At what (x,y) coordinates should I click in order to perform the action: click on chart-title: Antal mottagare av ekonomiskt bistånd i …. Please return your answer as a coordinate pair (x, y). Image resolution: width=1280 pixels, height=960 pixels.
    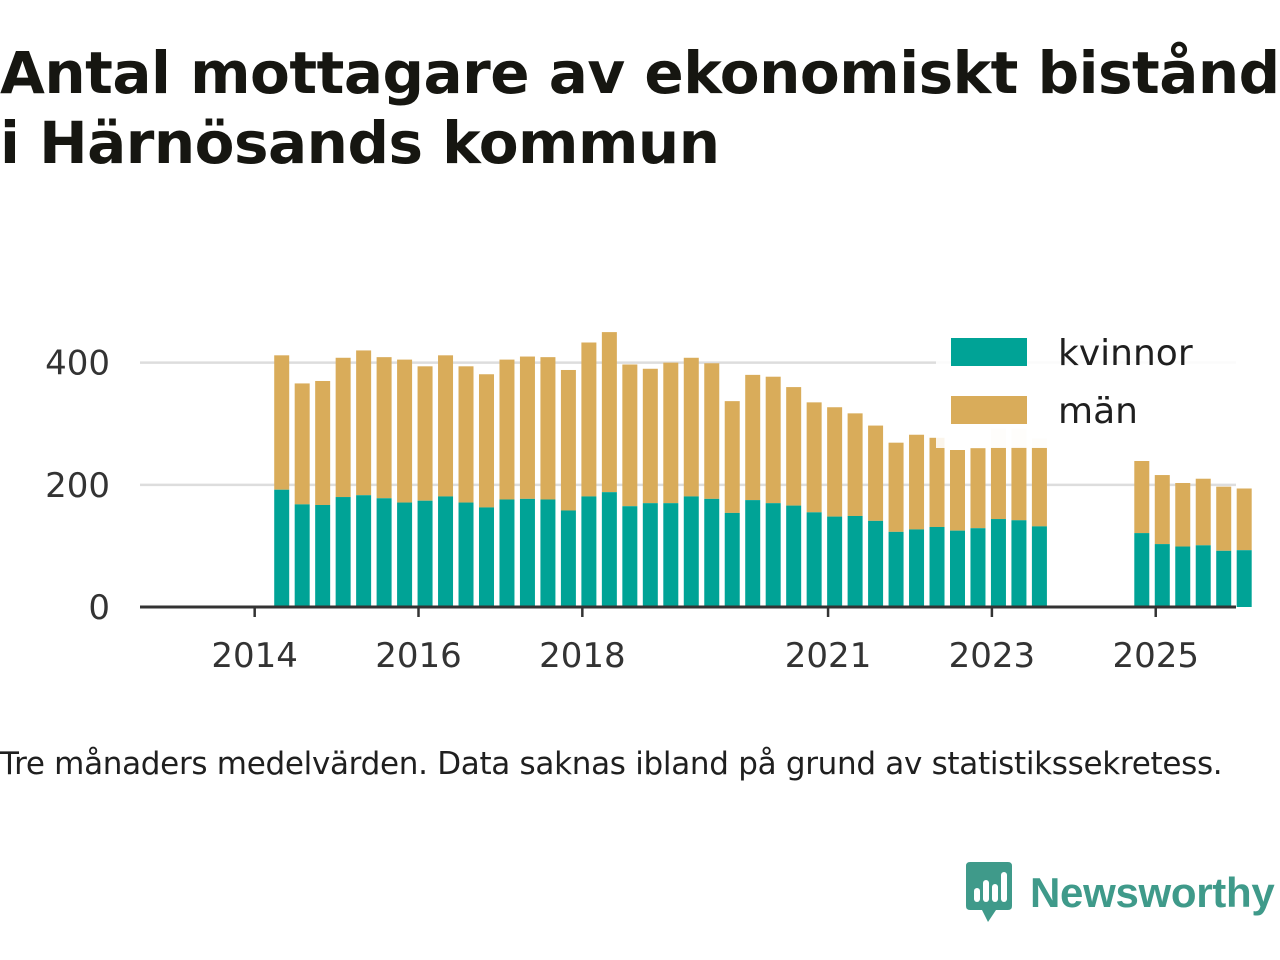
    Looking at the image, I should click on (640, 108).